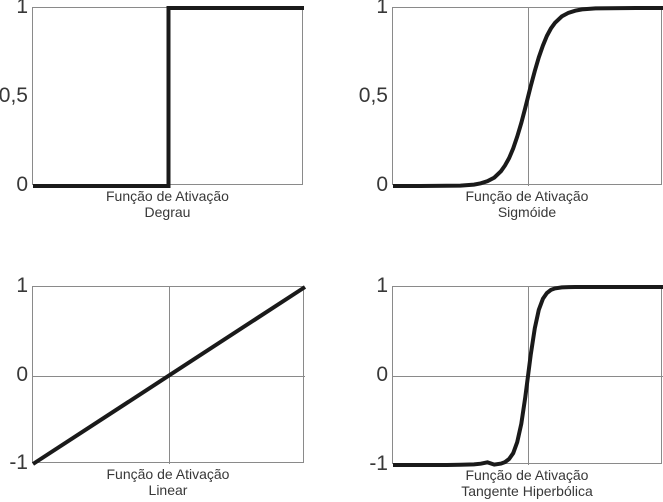 This screenshot has height=502, width=663. Describe the element at coordinates (527, 212) in the screenshot. I see `plot-title-line2: Sigmóide` at that location.